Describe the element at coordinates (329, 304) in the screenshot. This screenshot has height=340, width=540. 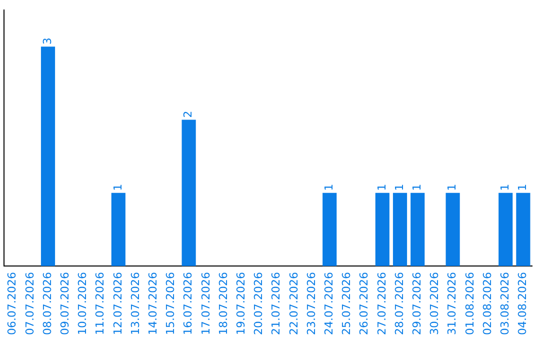
I see `x-tick-label: 24.07.2026` at that location.